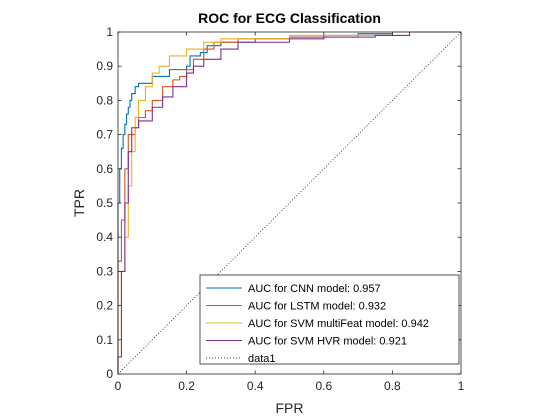 Image resolution: width=560 pixels, height=420 pixels. What do you see at coordinates (317, 307) in the screenshot?
I see `legend-entry-label: AUC for LSTM model: 0.932` at bounding box center [317, 307].